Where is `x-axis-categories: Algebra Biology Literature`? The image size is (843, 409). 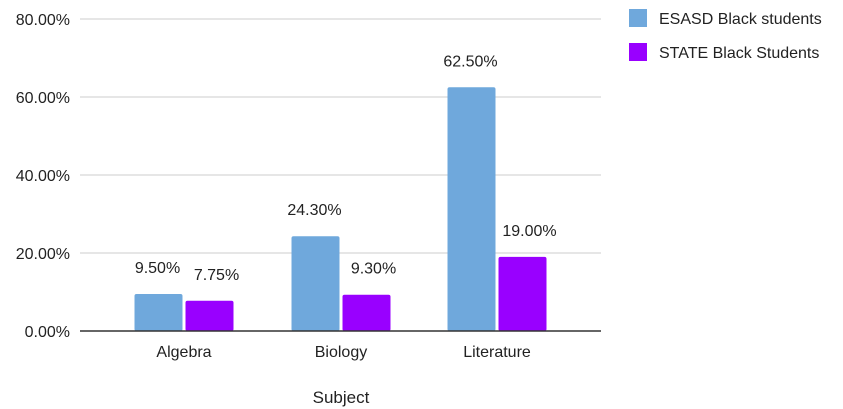 x-axis-categories: Algebra Biology Literature is located at coordinates (343, 352).